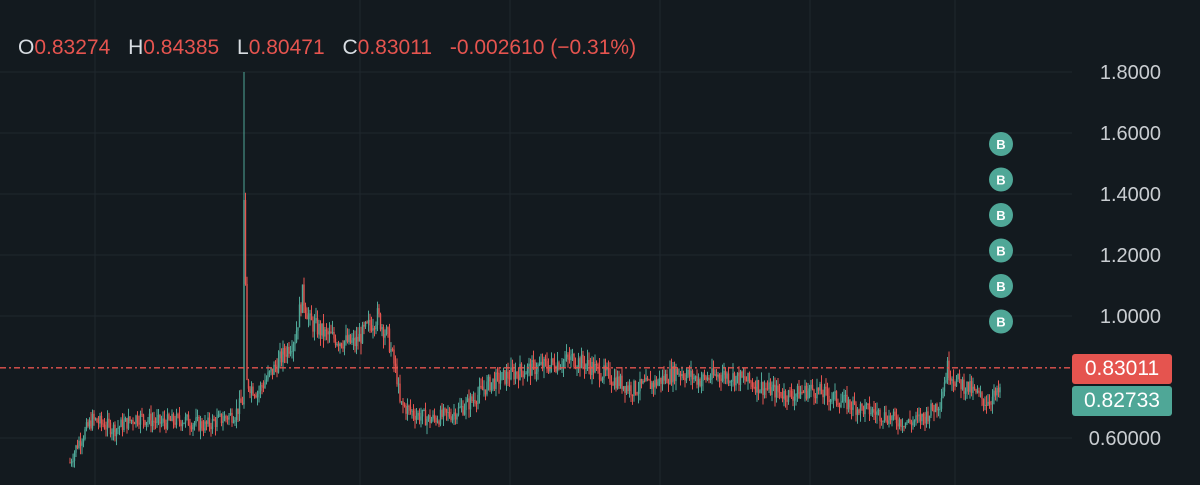  Describe the element at coordinates (395, 47) in the screenshot. I see `close-value: 0.83011` at that location.